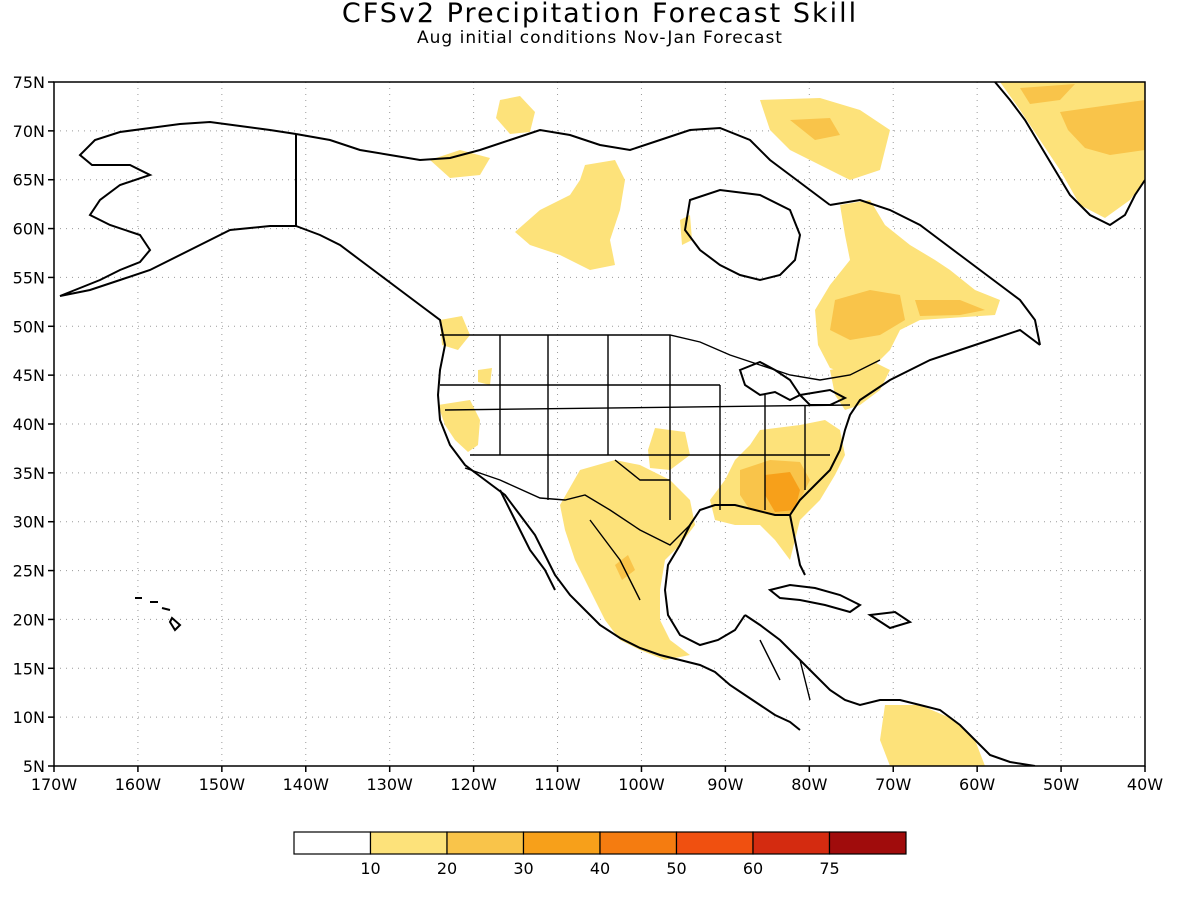 The width and height of the screenshot is (1200, 900). I want to click on colorbar-label: 30, so click(523, 868).